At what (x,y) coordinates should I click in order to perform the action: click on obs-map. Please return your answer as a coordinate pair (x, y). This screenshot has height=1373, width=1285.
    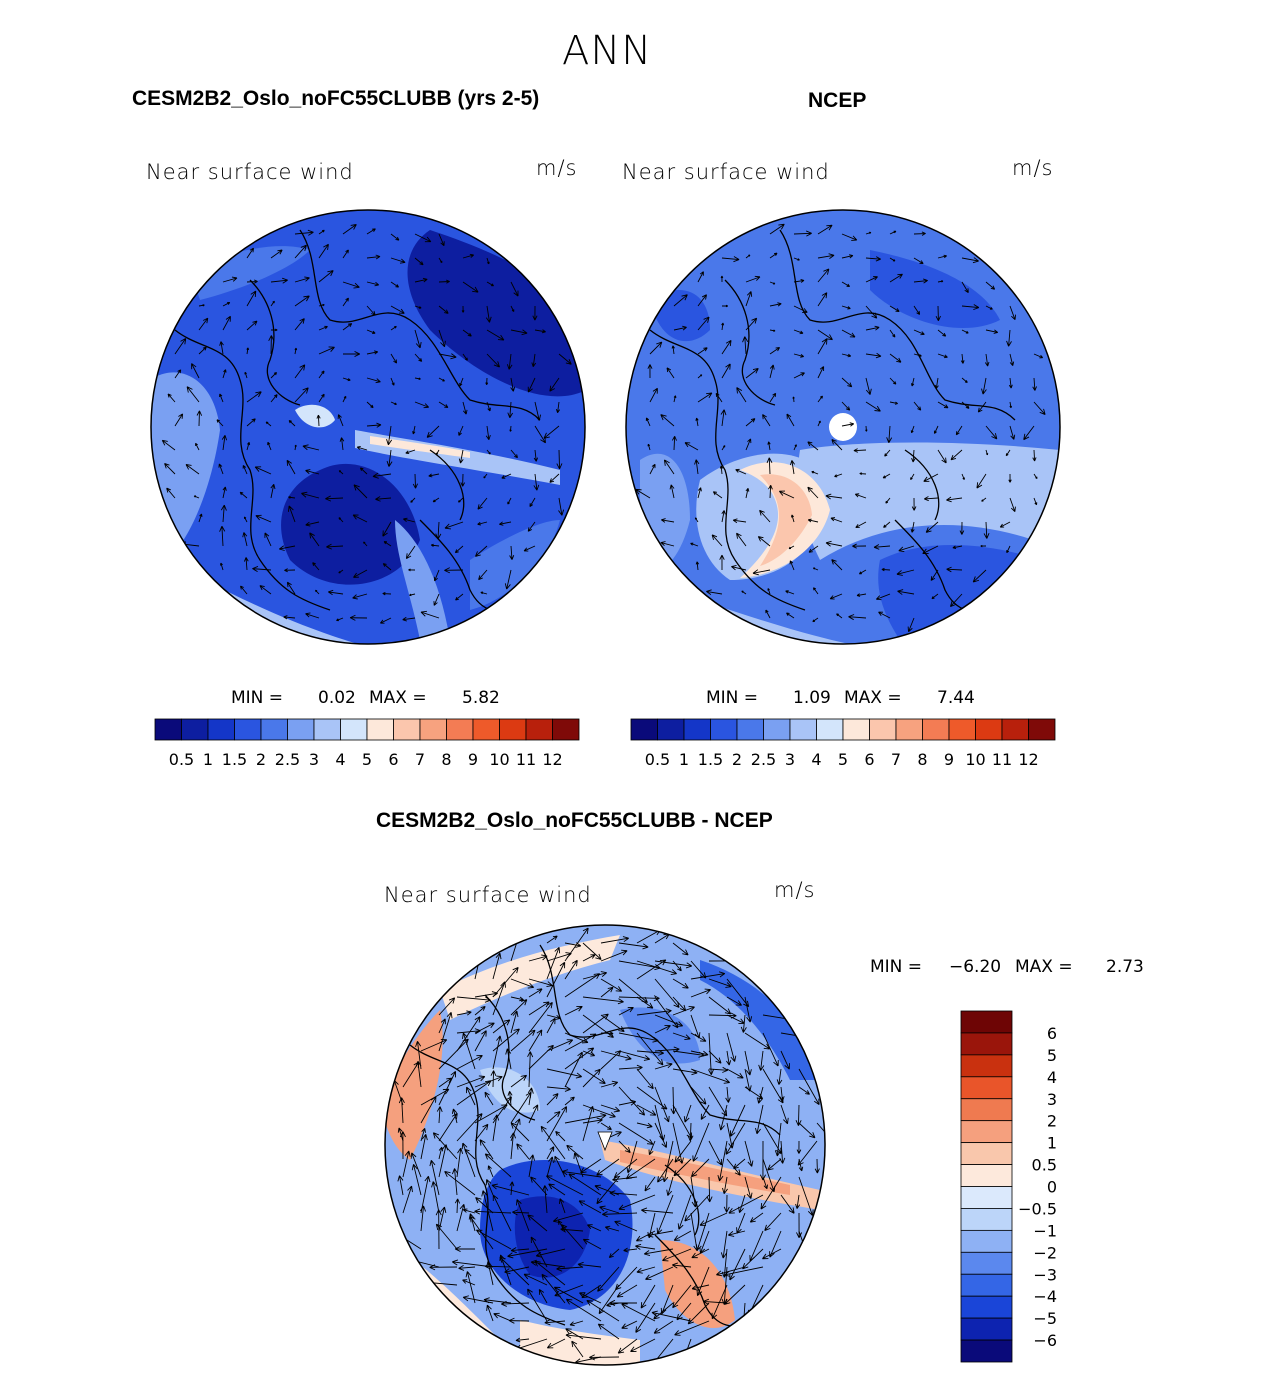
    Looking at the image, I should click on (843, 427).